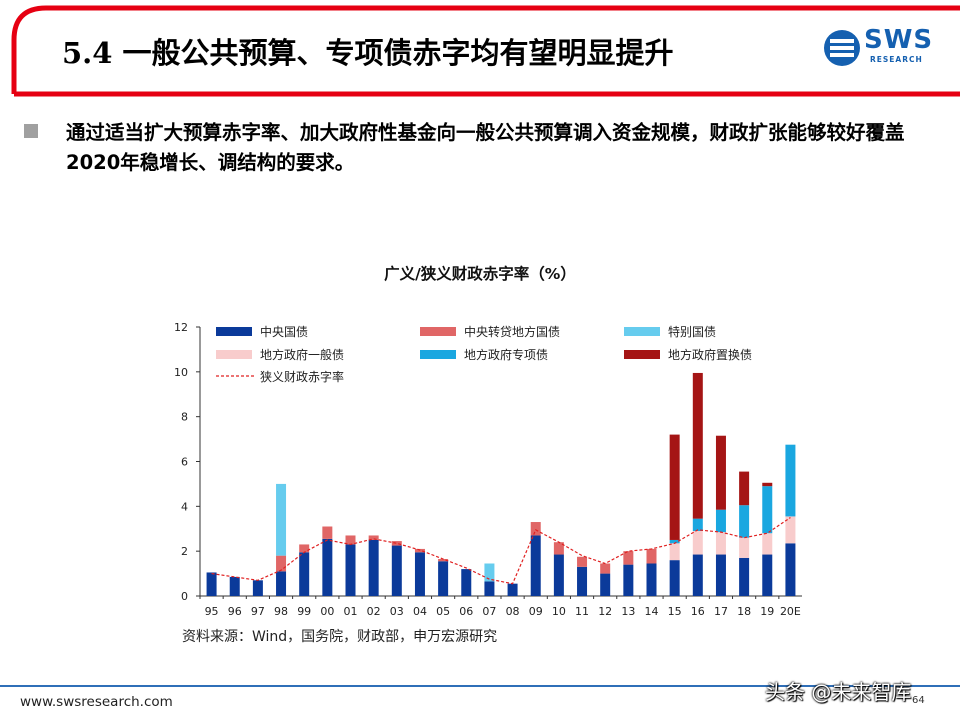 This screenshot has height=720, width=960. I want to click on legend-label: 中央国债, so click(284, 331).